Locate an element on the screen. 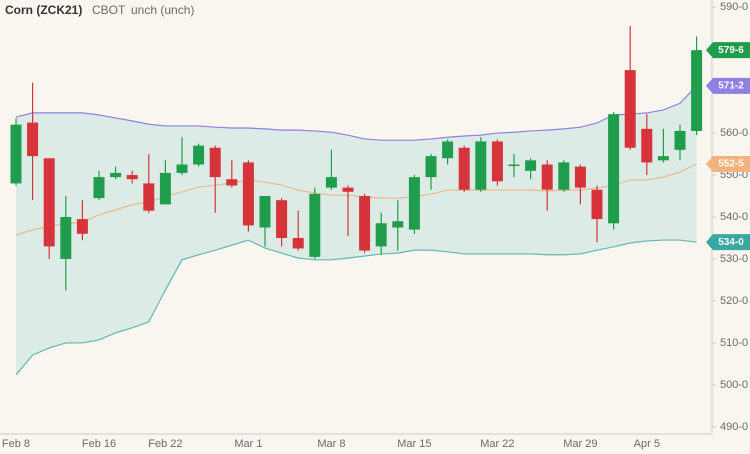 This screenshot has width=750, height=454. exchange: CBOT is located at coordinates (109, 10).